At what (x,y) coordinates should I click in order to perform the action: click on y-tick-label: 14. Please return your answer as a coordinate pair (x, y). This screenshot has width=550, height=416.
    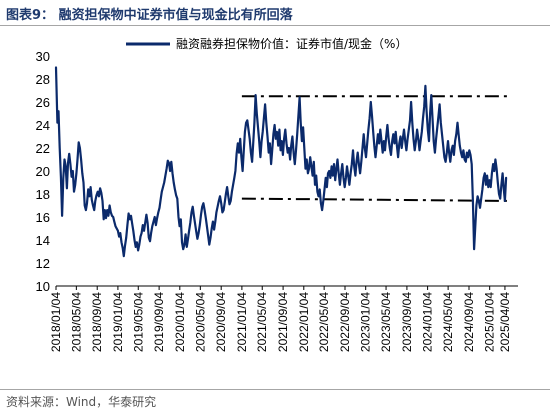
    Looking at the image, I should click on (43, 240).